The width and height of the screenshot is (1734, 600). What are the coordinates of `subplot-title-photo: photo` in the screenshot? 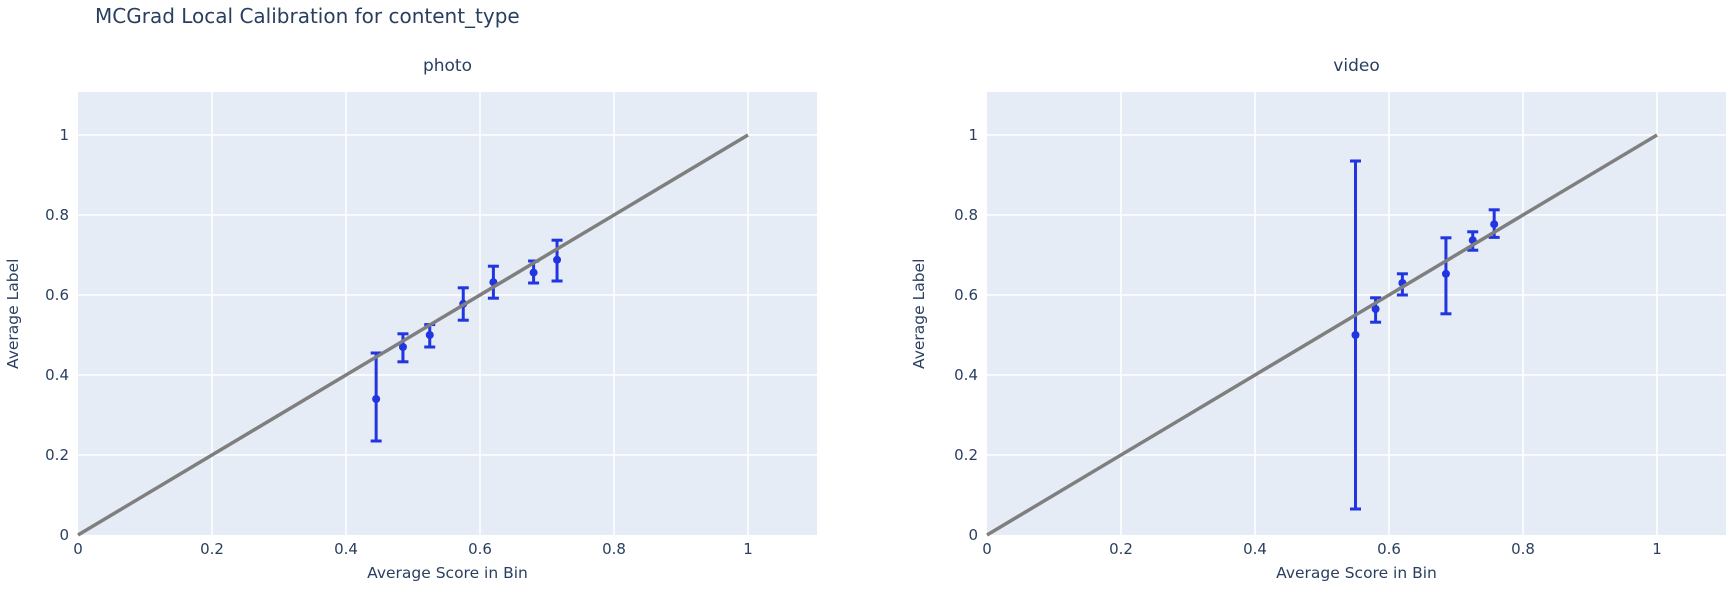 It's located at (447, 66).